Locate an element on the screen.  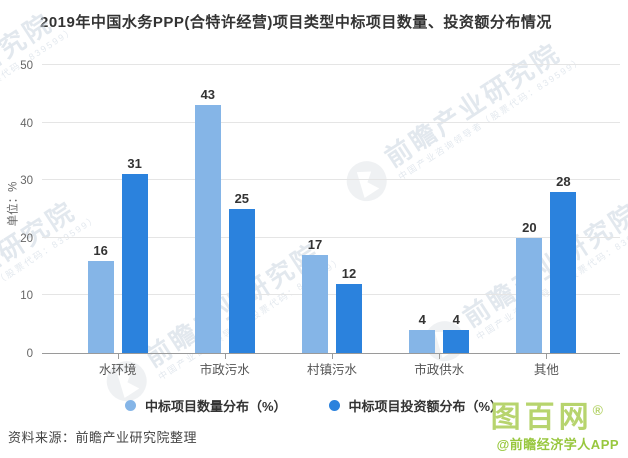
y-tick-label: 10 is located at coordinates (26, 296).